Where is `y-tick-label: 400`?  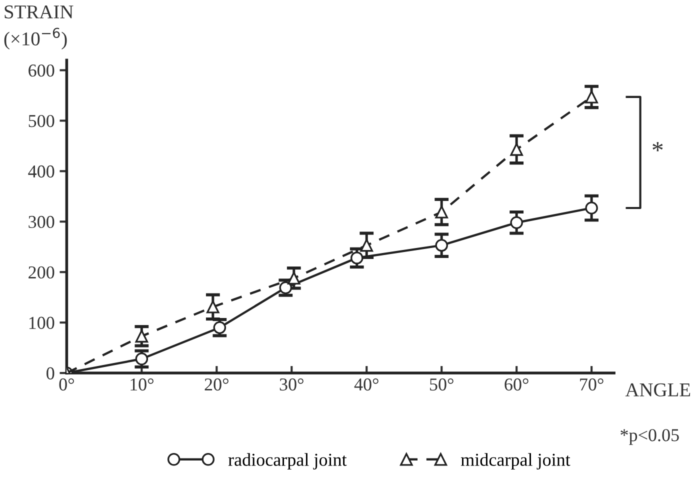 y-tick-label: 400 is located at coordinates (41, 171).